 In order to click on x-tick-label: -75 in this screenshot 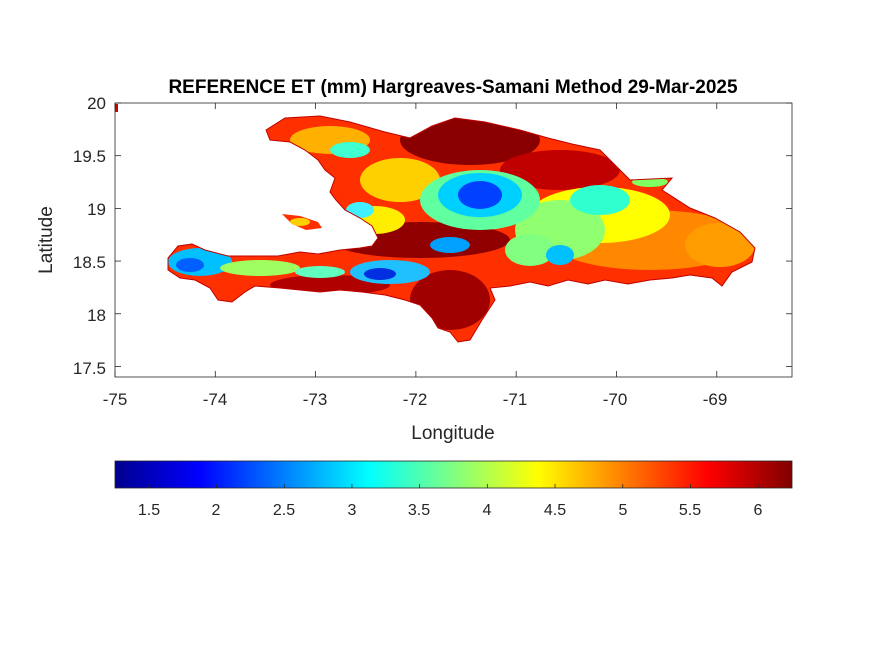, I will do `click(115, 399)`.